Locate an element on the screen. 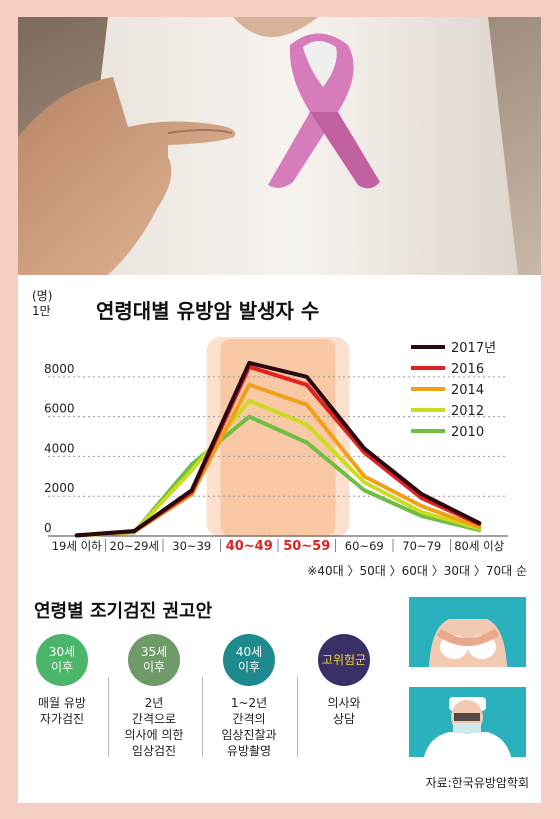 Image resolution: width=560 pixels, height=819 pixels. age-badge: 고위험군 is located at coordinates (344, 660).